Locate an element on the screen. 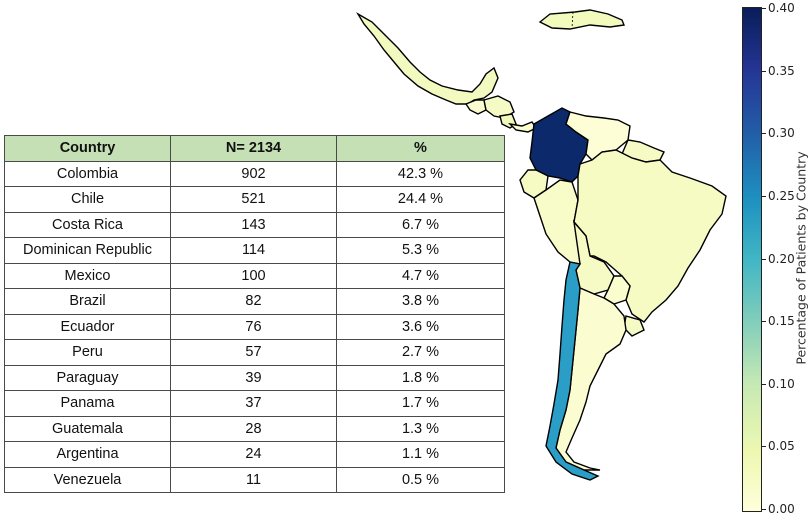  cell-country: Venezuela is located at coordinates (87, 479).